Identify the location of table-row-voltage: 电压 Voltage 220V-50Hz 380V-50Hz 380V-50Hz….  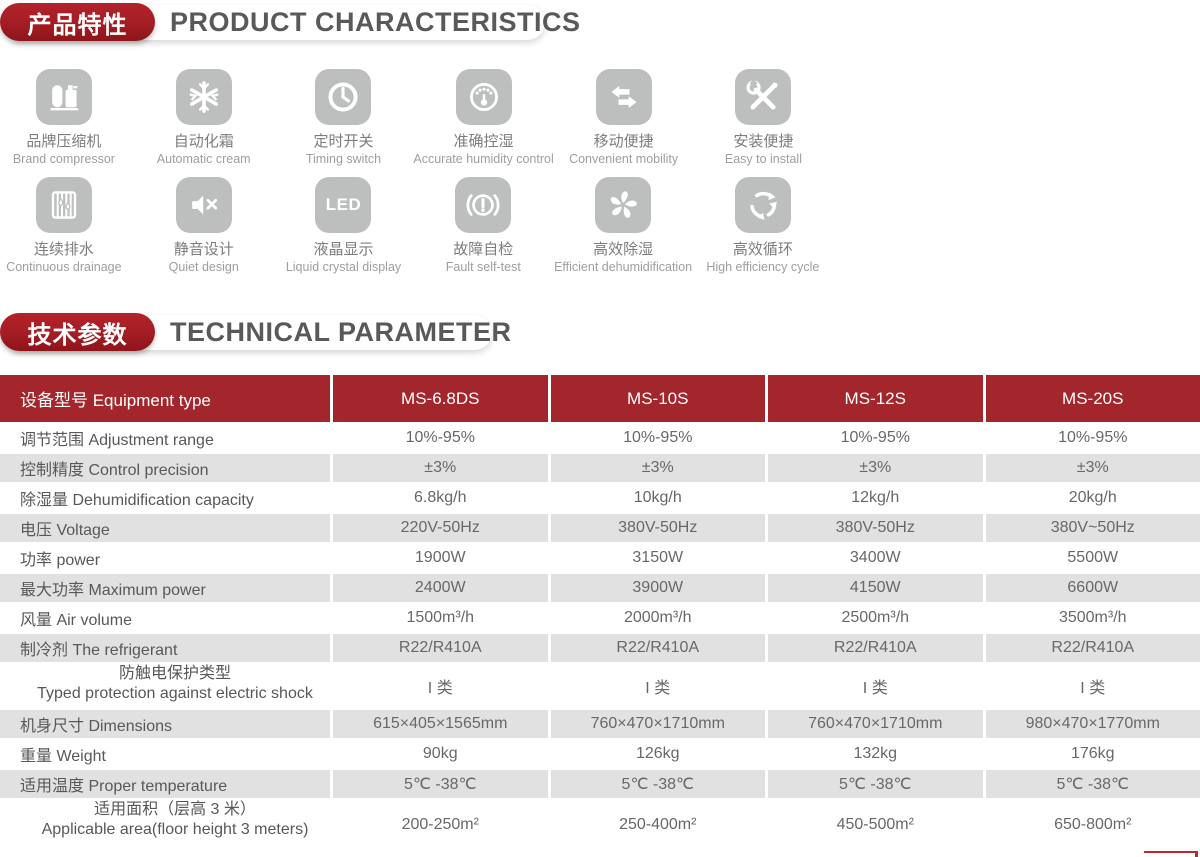
(600, 528).